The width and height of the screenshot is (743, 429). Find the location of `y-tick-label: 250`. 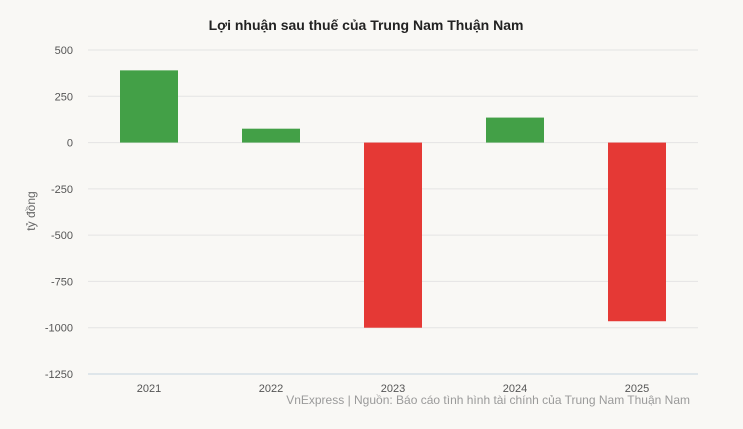

y-tick-label: 250 is located at coordinates (64, 97).